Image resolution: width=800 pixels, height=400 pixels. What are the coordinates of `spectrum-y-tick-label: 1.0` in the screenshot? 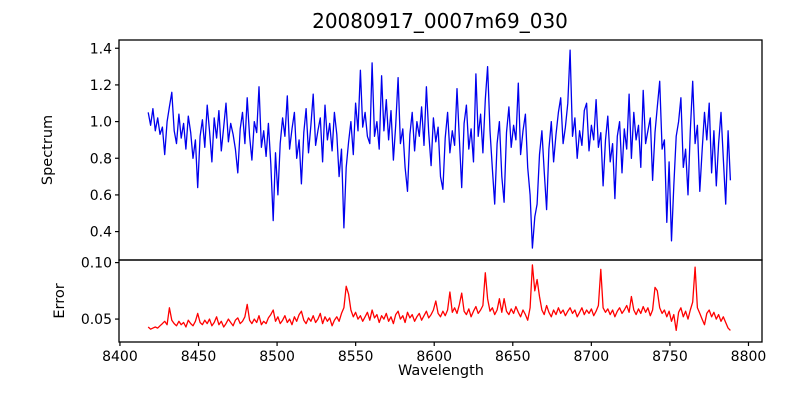 It's located at (101, 123).